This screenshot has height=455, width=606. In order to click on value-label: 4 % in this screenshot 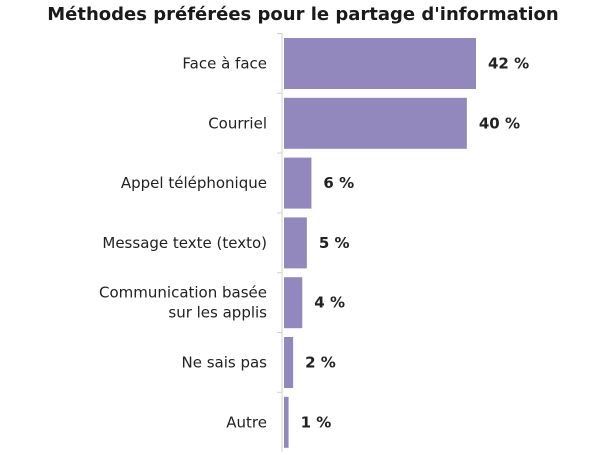, I will do `click(329, 303)`.